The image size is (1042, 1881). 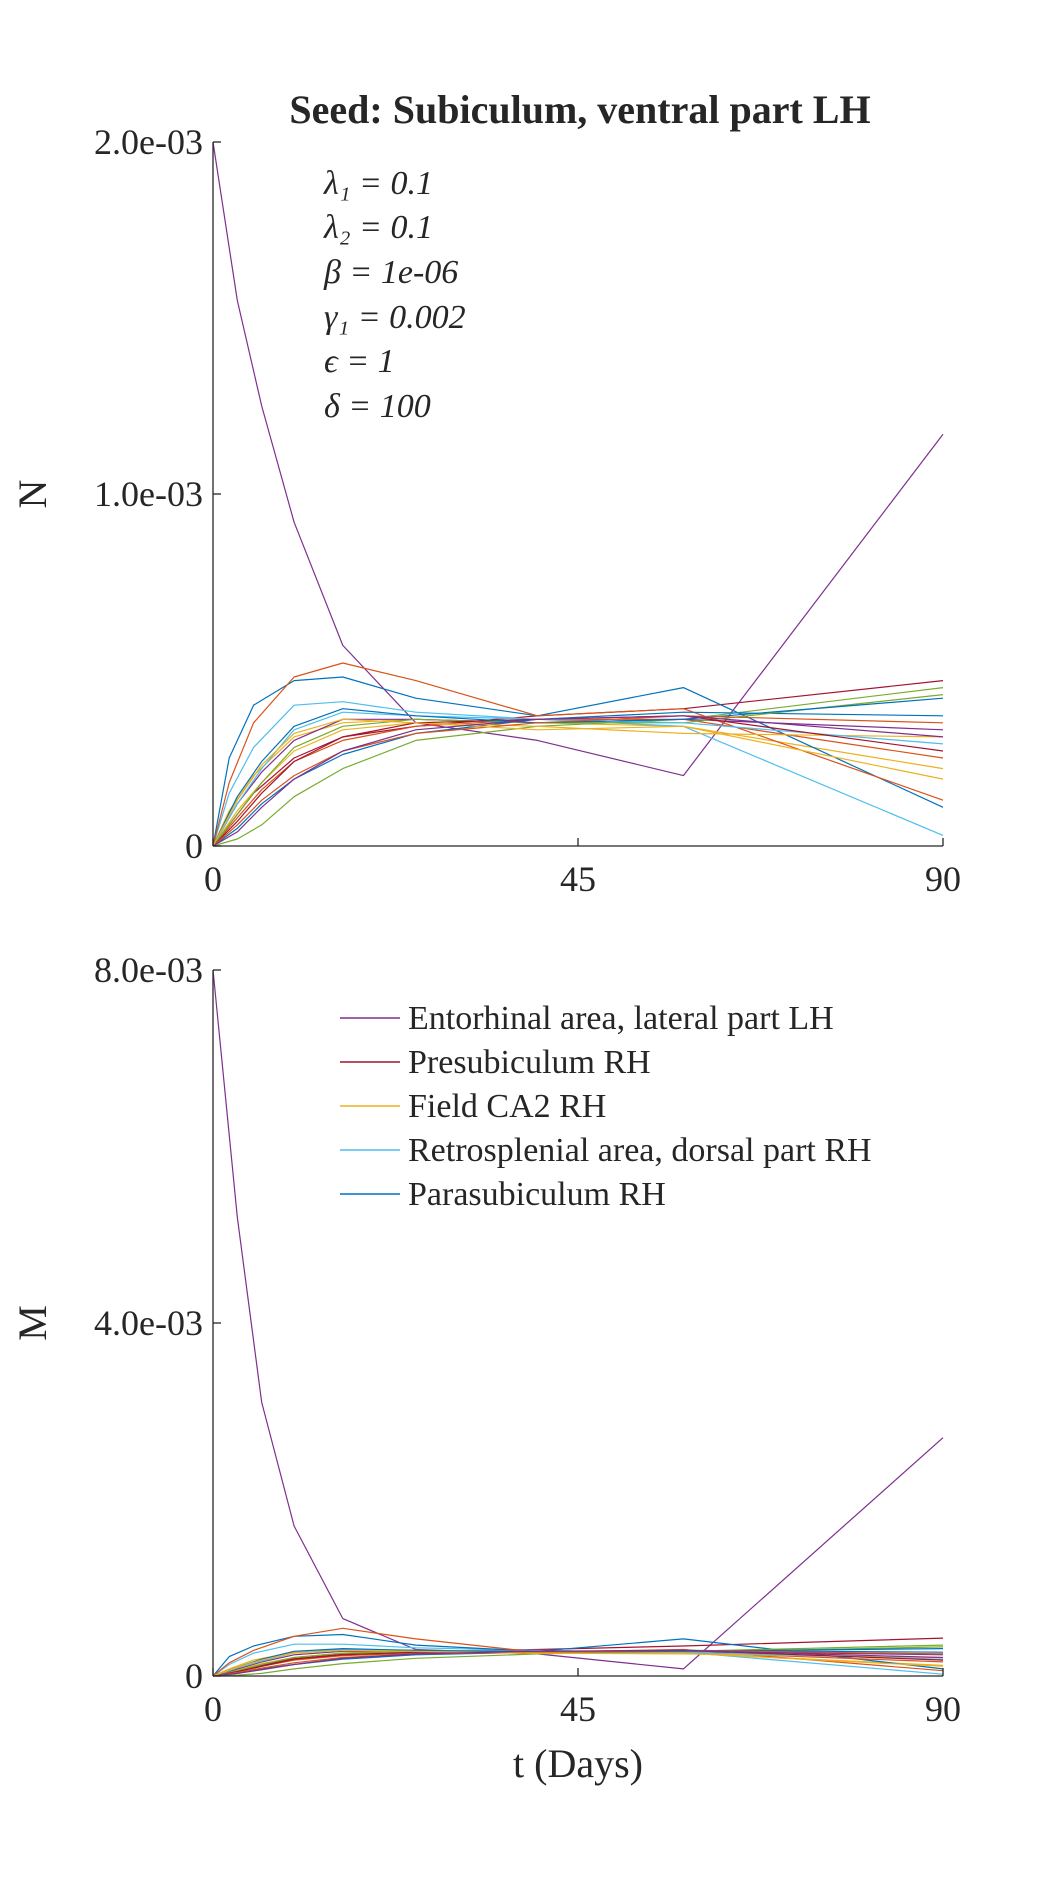 I want to click on parameter-lambda2: λ₂ = 0.1, so click(x=378, y=227).